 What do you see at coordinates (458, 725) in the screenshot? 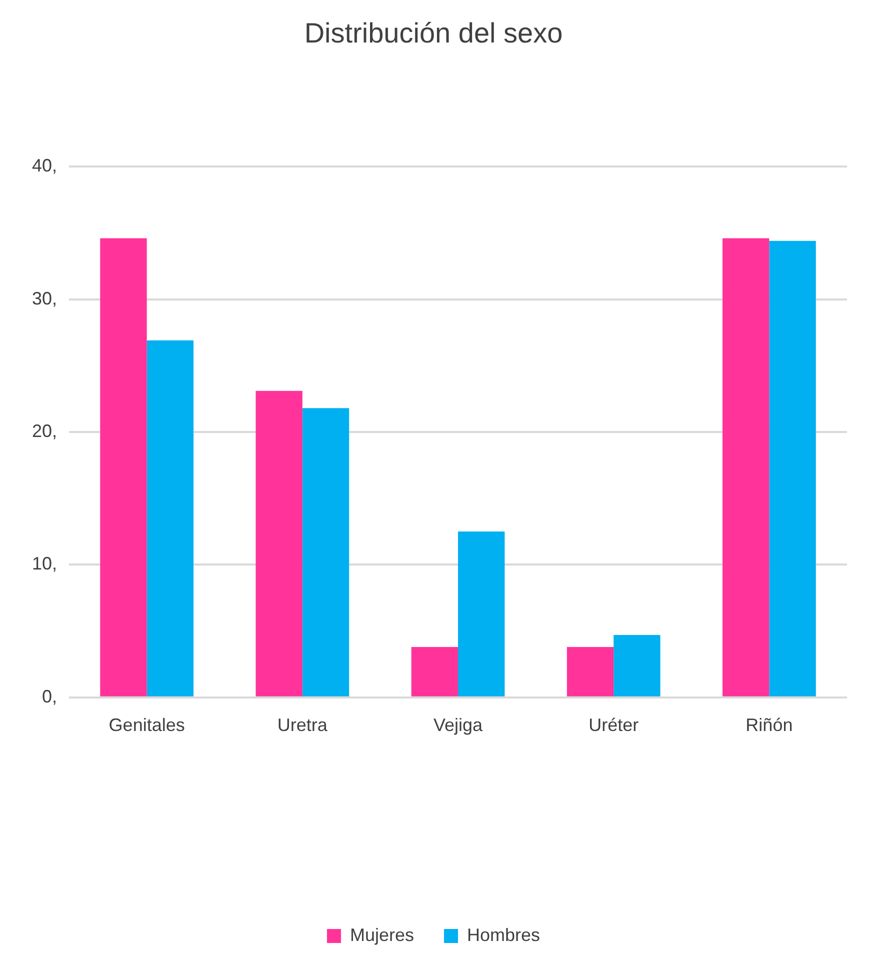
I see `x-tick-label: Vejiga` at bounding box center [458, 725].